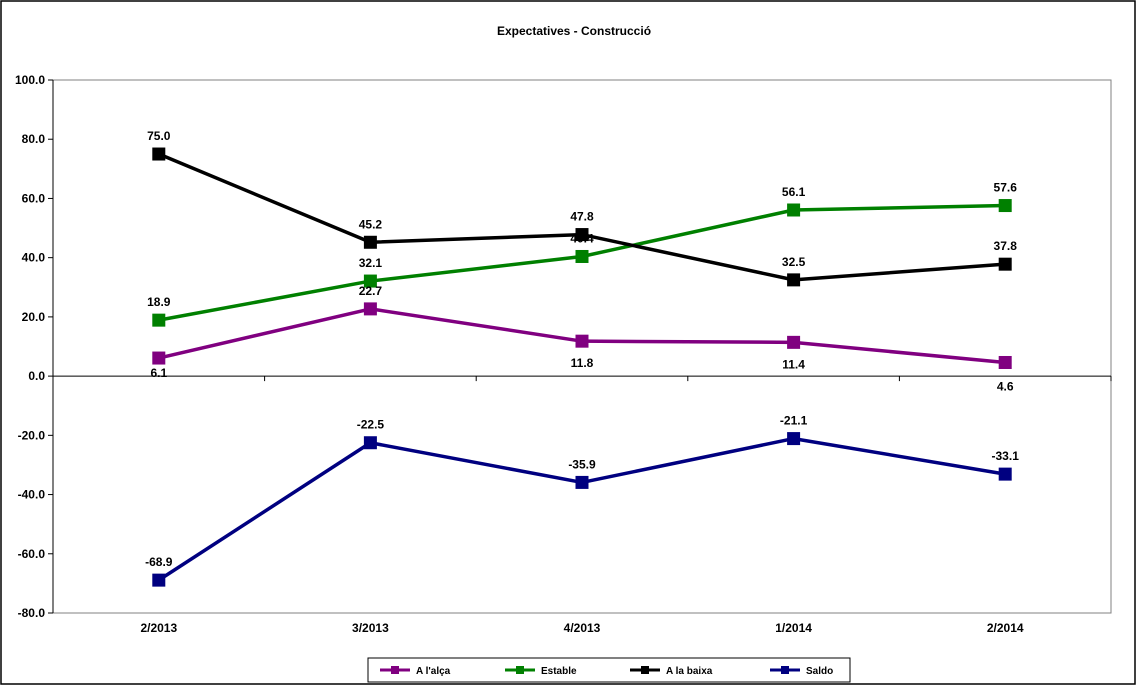  Describe the element at coordinates (32, 554) in the screenshot. I see `y-tick-label: -60.0` at that location.